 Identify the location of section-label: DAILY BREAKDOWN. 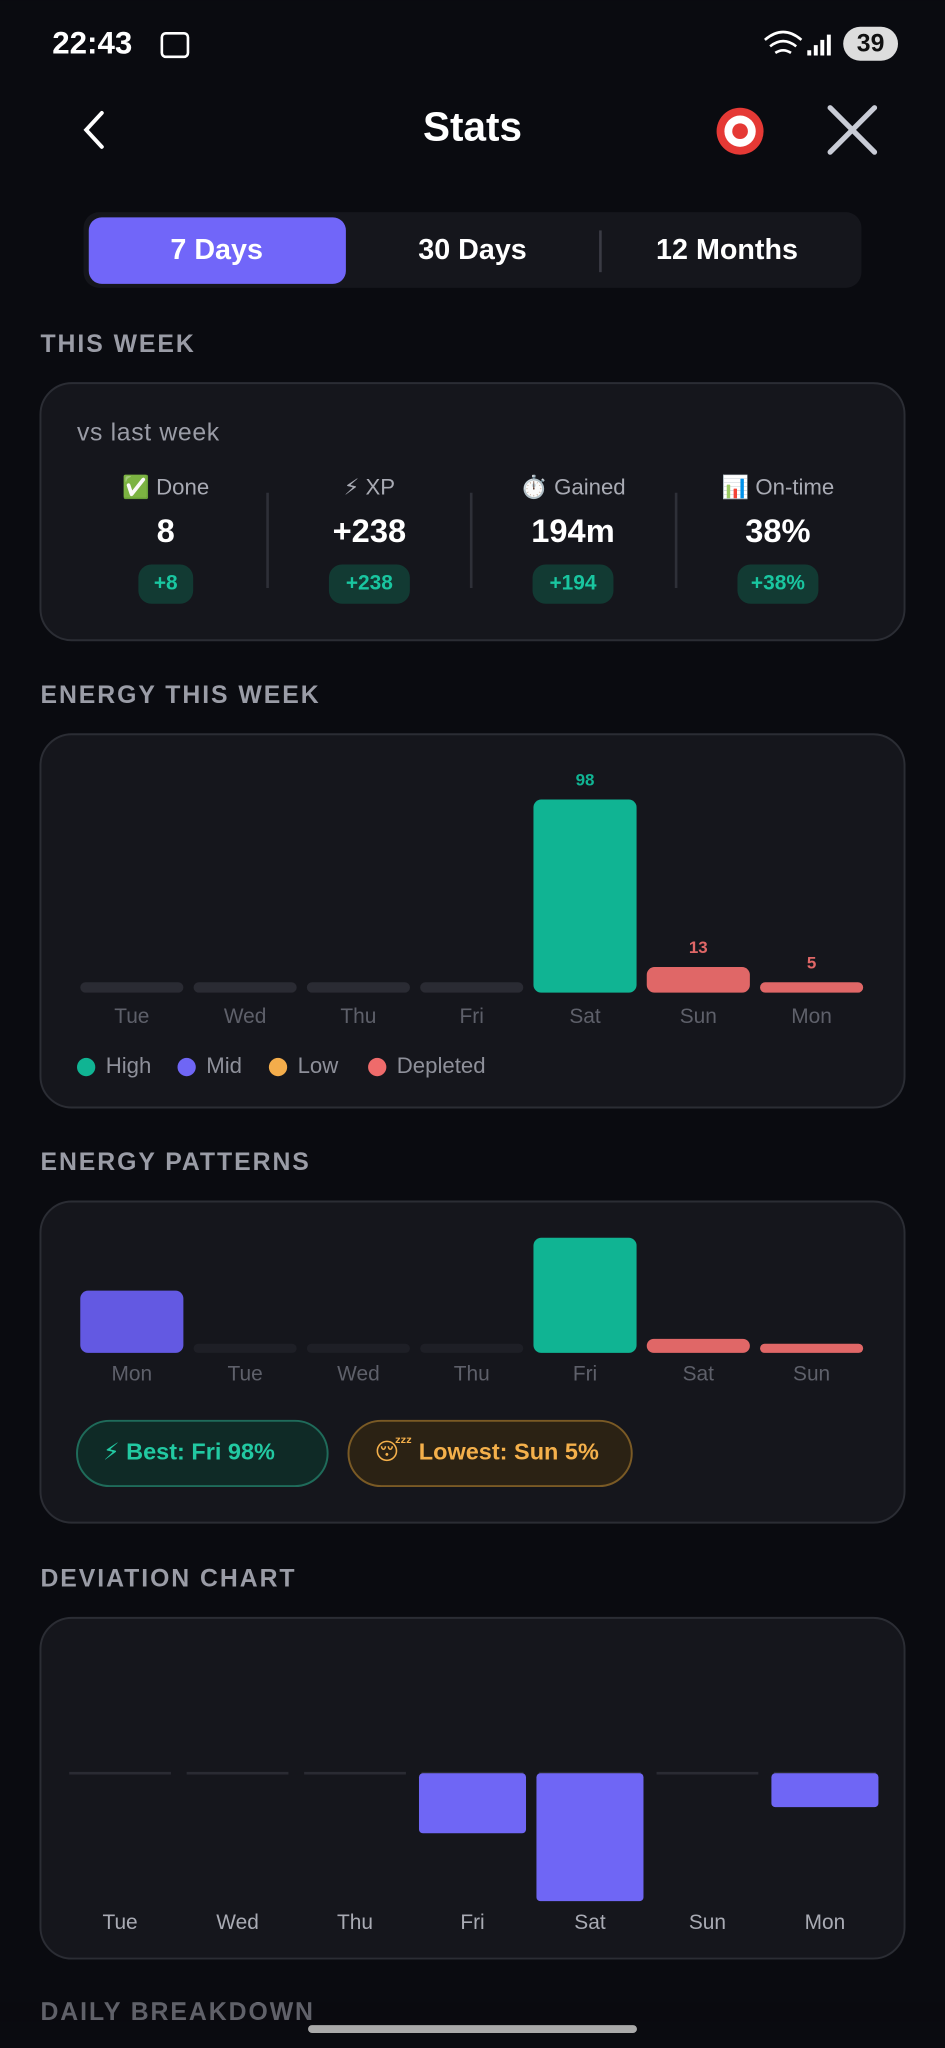
(177, 2012).